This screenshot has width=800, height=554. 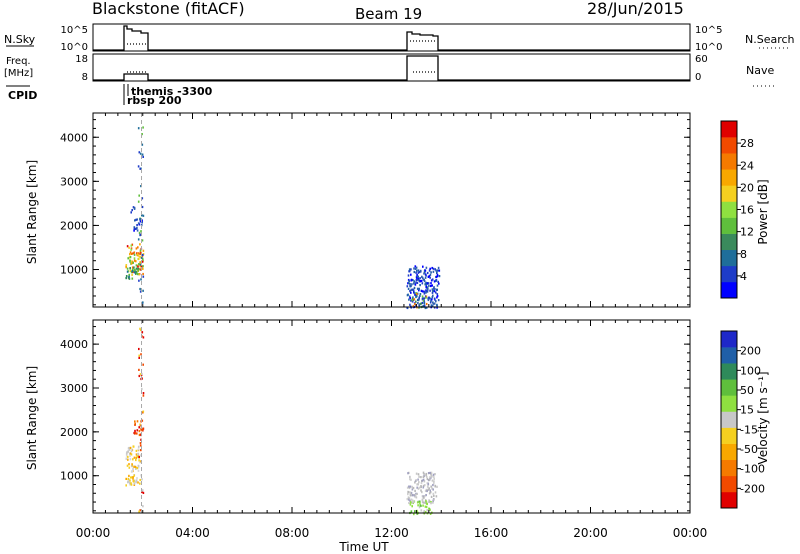 What do you see at coordinates (590, 533) in the screenshot?
I see `xtick-label: 20:00` at bounding box center [590, 533].